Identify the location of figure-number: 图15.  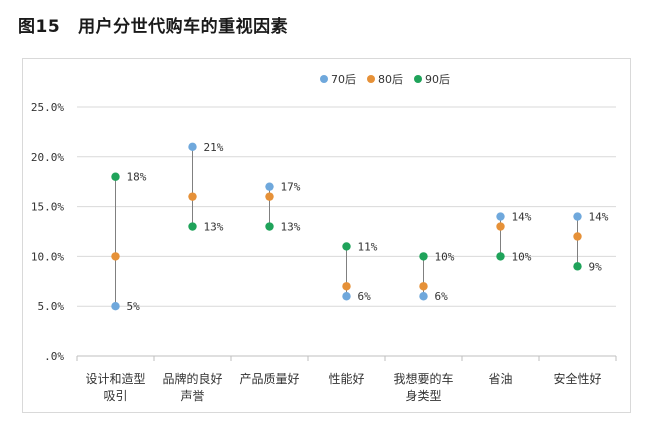
(39, 27).